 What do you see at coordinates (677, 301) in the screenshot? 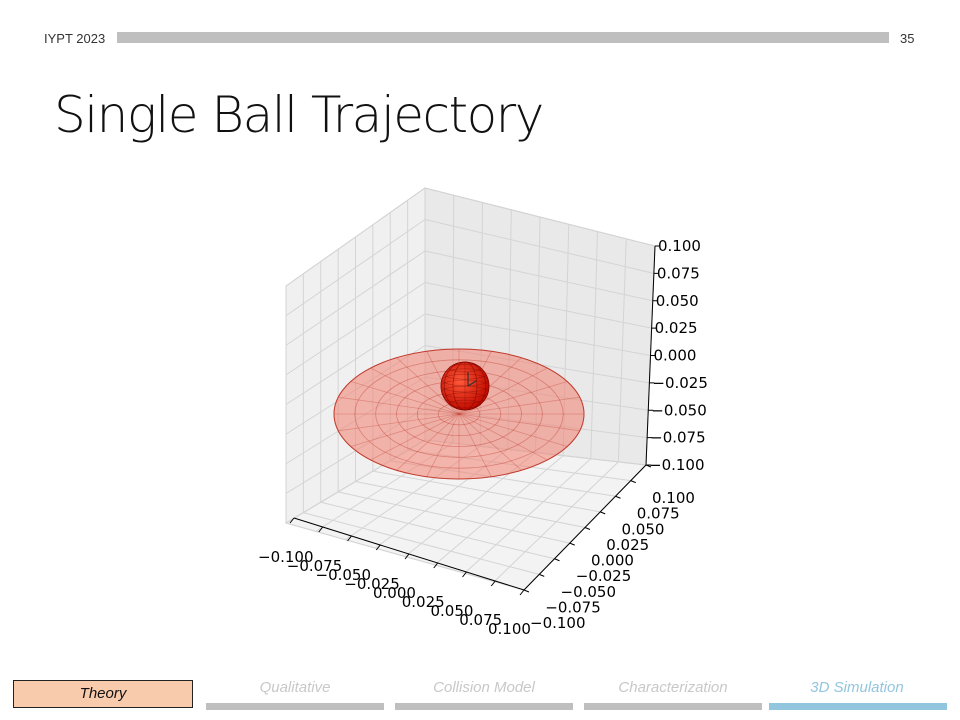
I see `z-tick-label: 0.050` at bounding box center [677, 301].